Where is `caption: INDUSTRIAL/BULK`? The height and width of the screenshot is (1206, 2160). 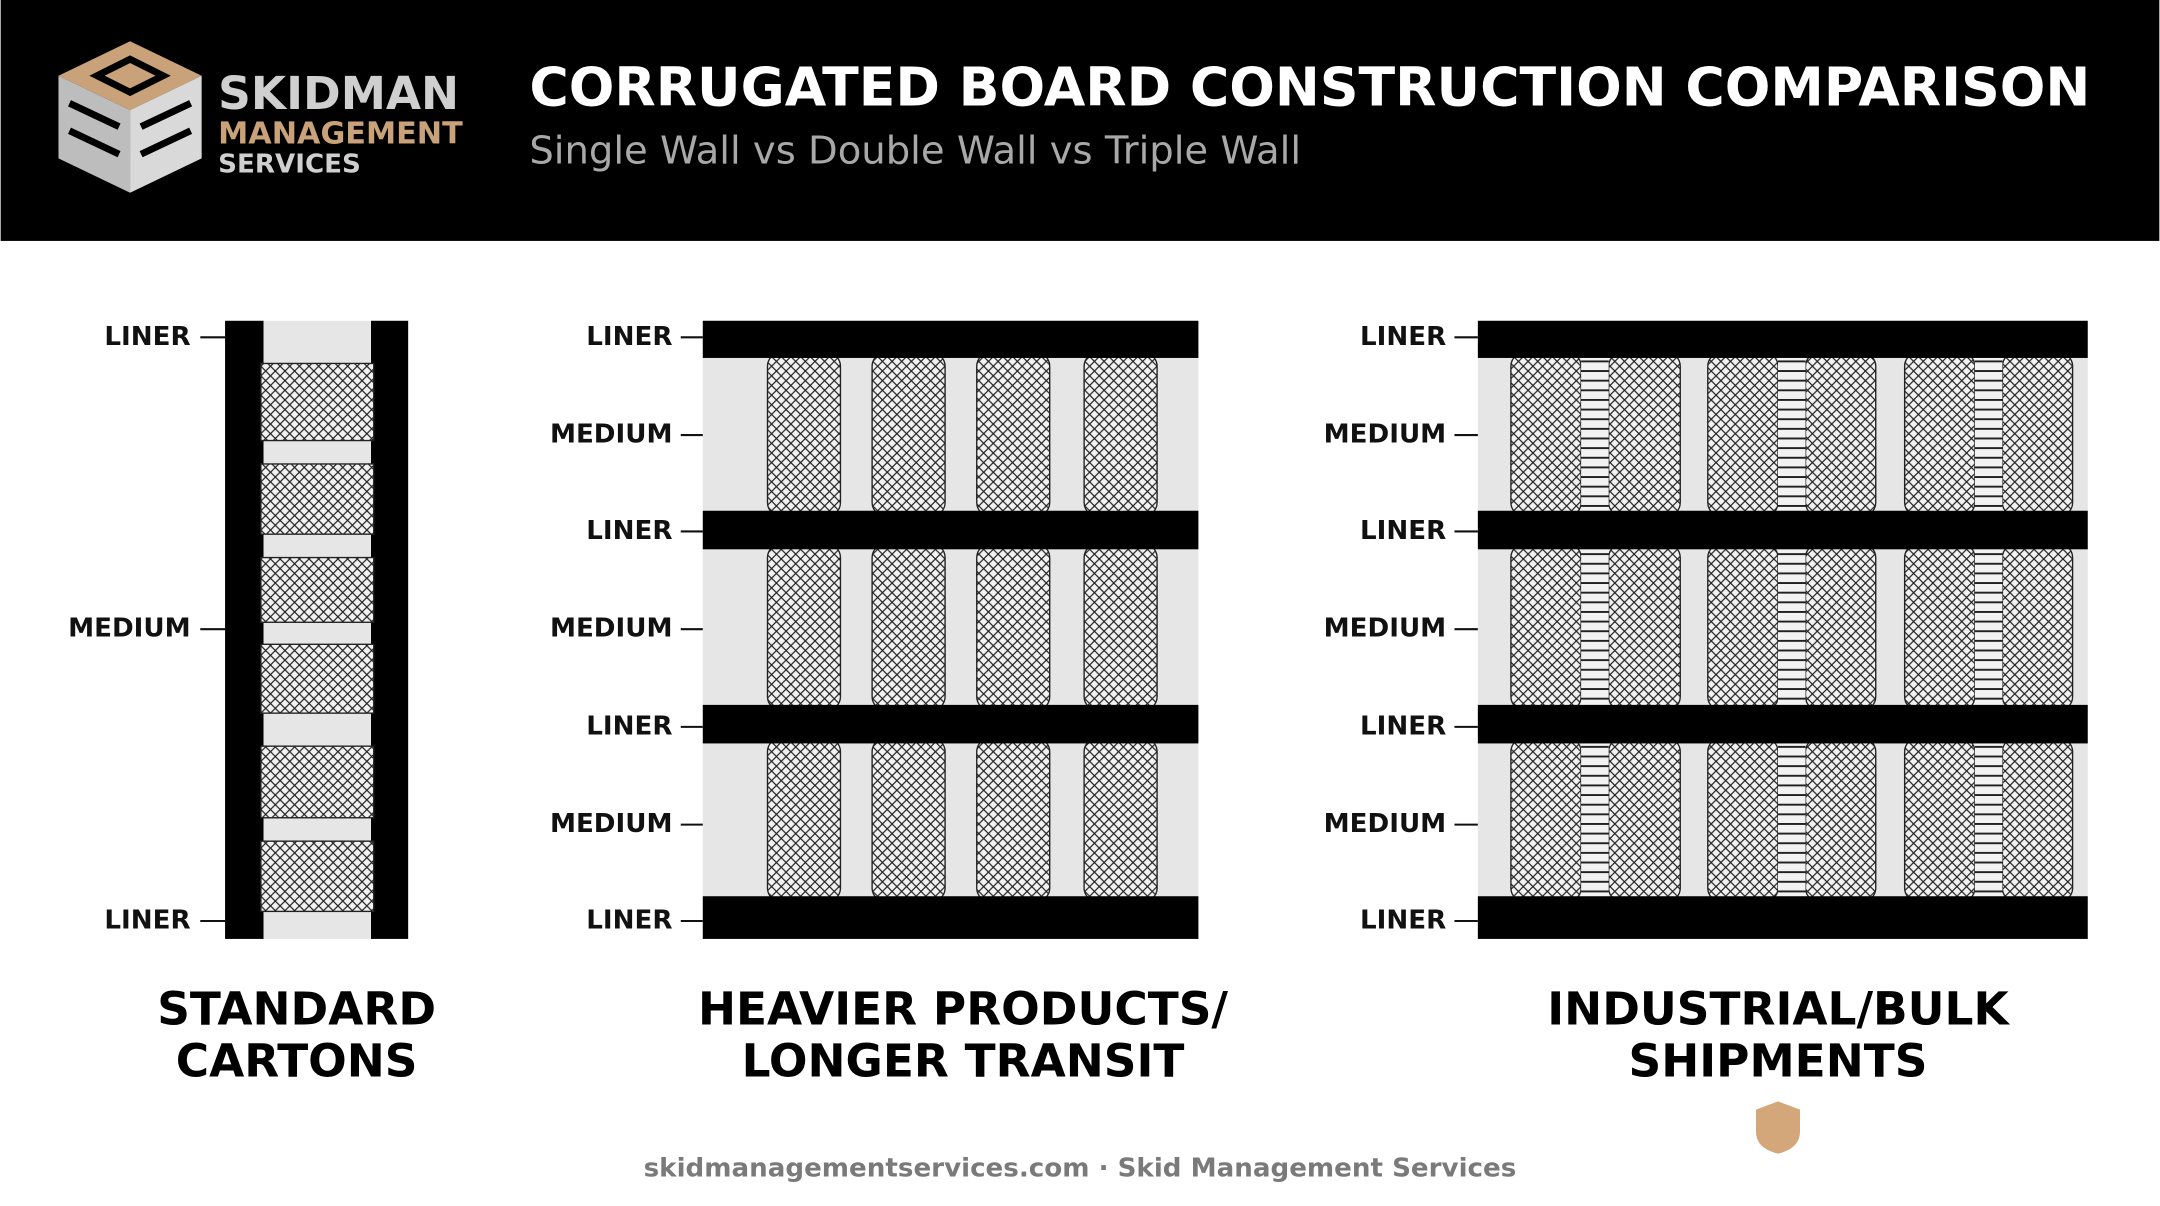 caption: INDUSTRIAL/BULK is located at coordinates (1778, 1008).